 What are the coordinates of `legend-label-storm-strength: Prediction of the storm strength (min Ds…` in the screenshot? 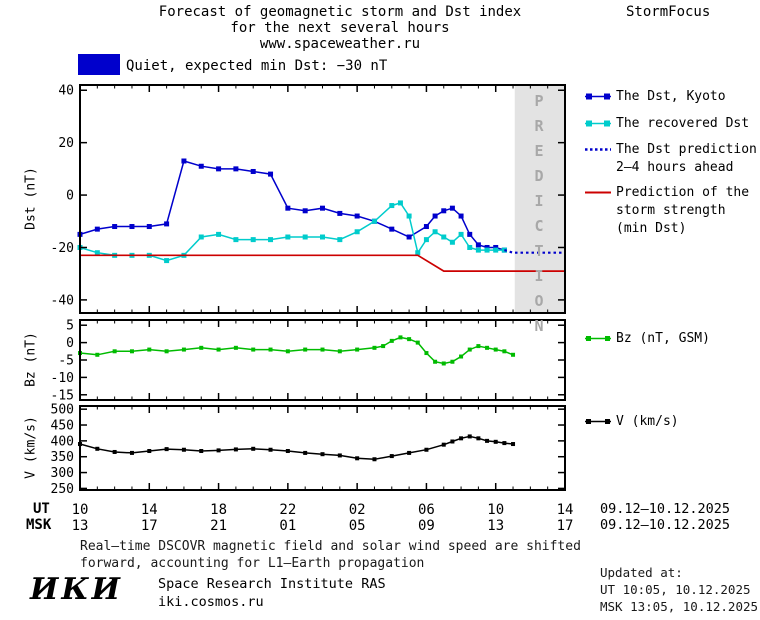 It's located at (682, 211).